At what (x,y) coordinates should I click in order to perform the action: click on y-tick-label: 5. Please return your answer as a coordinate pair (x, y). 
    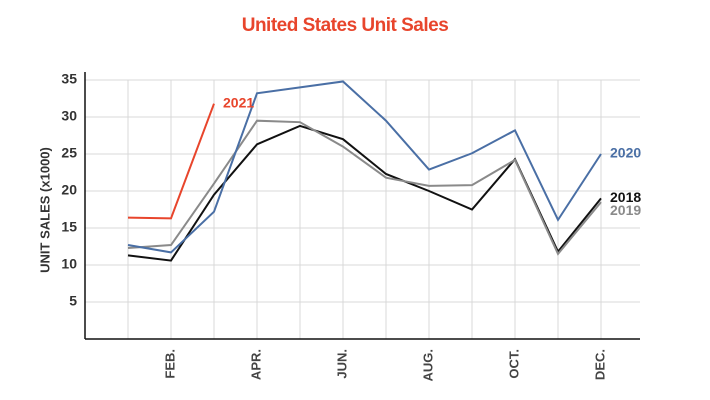
    Looking at the image, I should click on (73, 301).